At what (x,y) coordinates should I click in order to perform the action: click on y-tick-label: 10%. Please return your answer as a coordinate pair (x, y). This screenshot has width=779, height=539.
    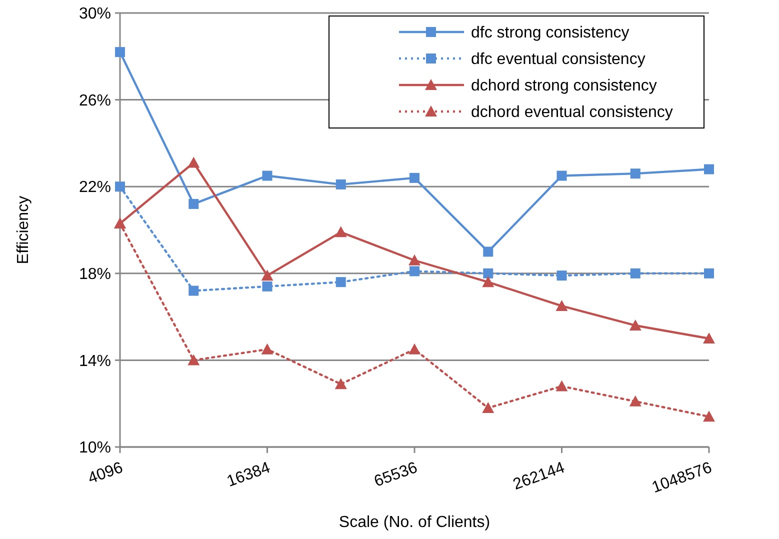
    Looking at the image, I should click on (94, 448).